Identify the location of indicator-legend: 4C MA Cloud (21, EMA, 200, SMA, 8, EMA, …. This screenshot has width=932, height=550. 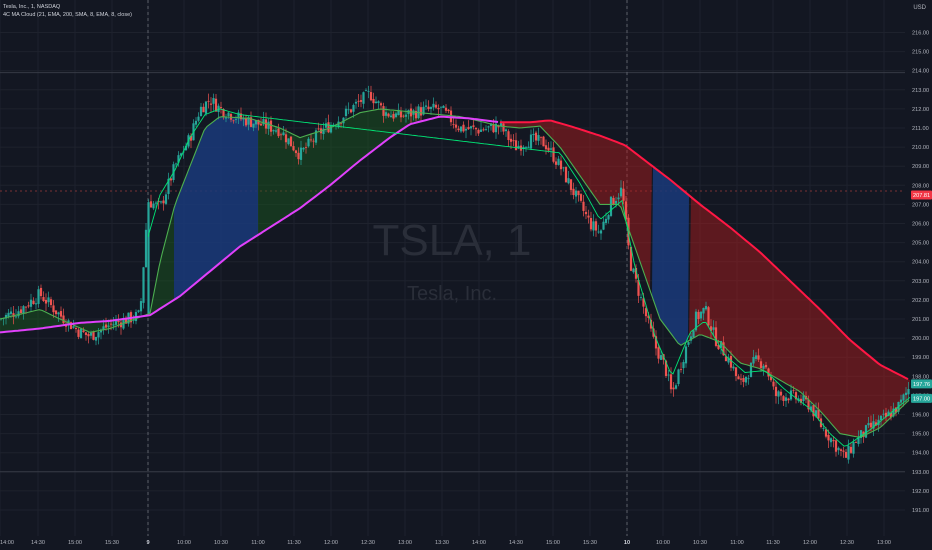
(67, 15).